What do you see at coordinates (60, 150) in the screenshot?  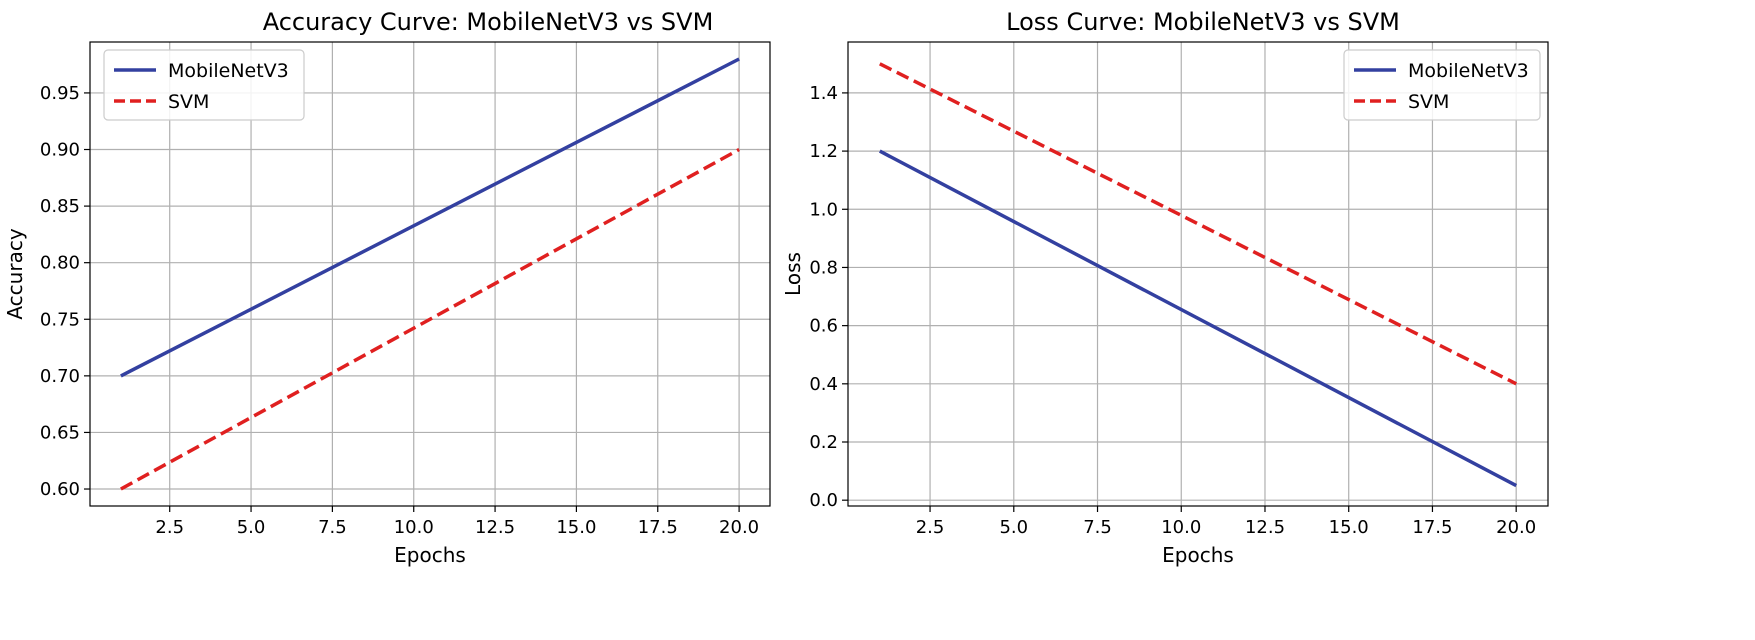 I see `y-tick-label: 0.90` at bounding box center [60, 150].